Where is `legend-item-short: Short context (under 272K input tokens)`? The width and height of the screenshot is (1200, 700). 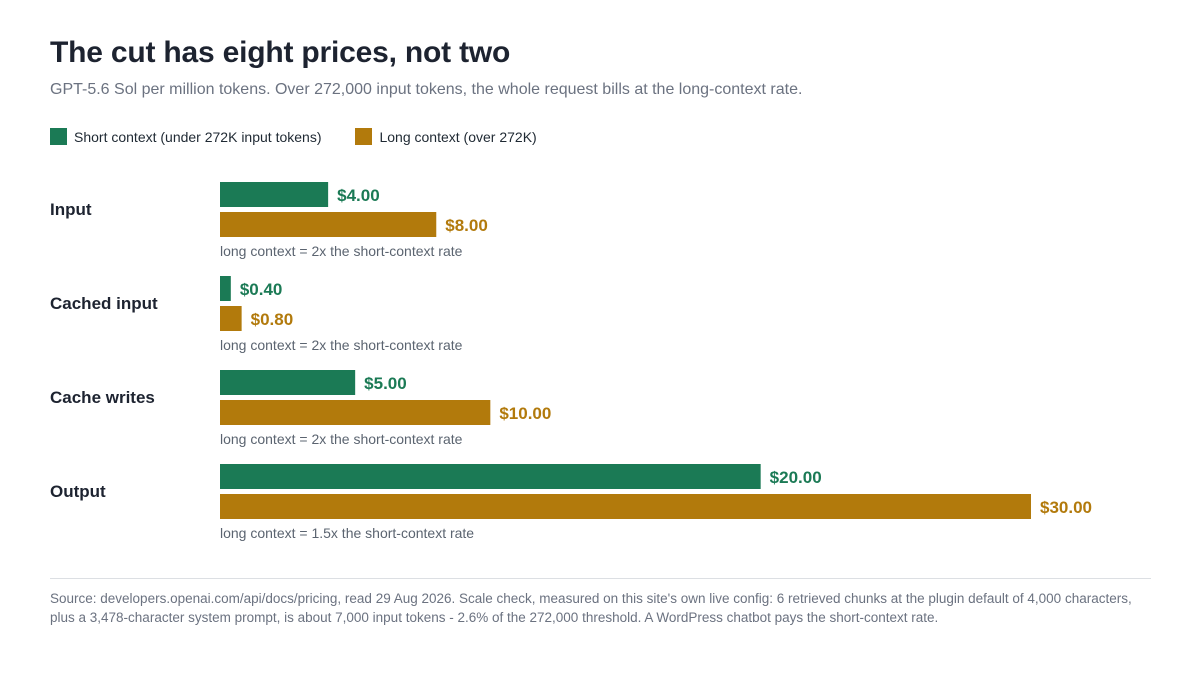
legend-item-short: Short context (under 272K input tokens) is located at coordinates (185, 136).